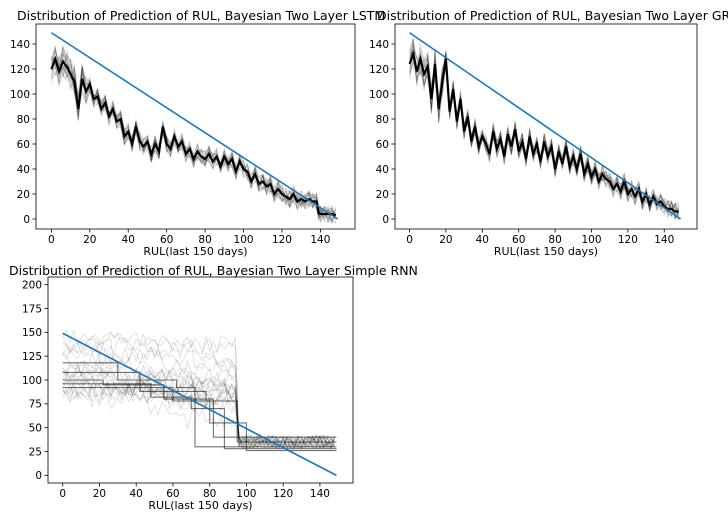 The height and width of the screenshot is (529, 728). I want to click on y-tick-label: 125, so click(32, 357).